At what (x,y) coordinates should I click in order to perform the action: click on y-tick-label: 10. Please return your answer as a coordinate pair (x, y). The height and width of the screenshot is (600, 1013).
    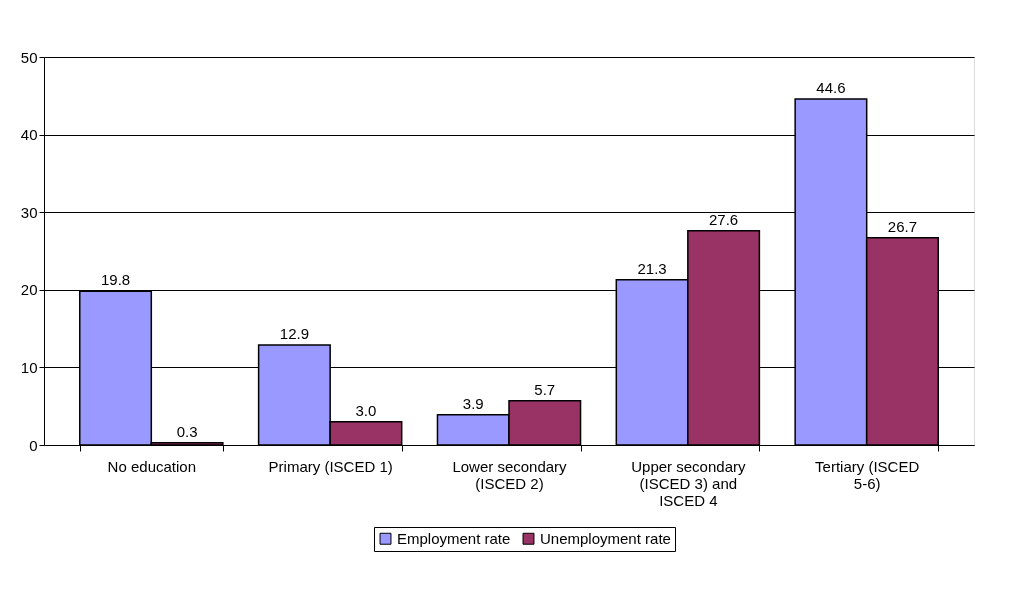
    Looking at the image, I should click on (29, 367).